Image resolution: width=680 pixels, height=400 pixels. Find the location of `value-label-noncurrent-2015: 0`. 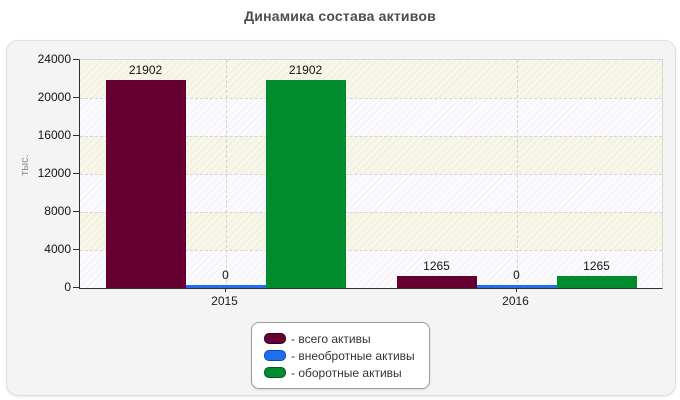

value-label-noncurrent-2015: 0 is located at coordinates (225, 275).